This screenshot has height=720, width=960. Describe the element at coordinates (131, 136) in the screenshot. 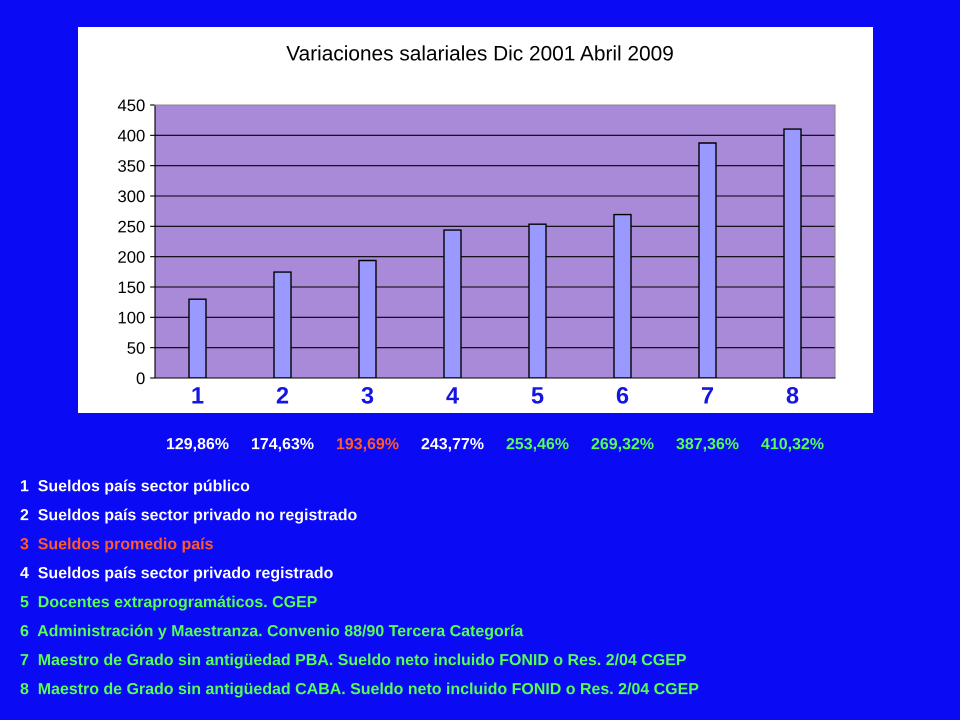

I see `y-tick-label: 400` at that location.